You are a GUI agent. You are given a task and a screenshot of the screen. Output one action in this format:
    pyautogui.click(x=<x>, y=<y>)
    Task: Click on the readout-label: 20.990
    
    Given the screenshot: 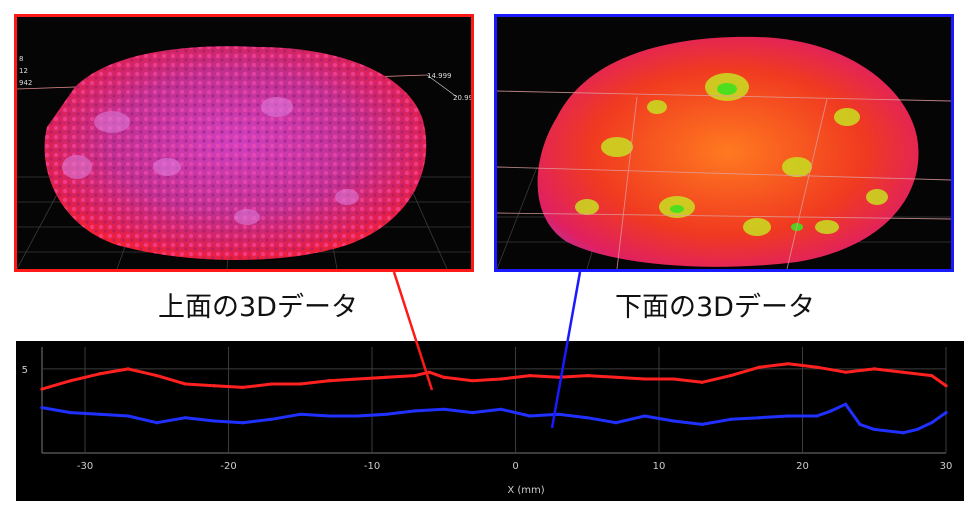 What is the action you would take?
    pyautogui.click(x=462, y=98)
    